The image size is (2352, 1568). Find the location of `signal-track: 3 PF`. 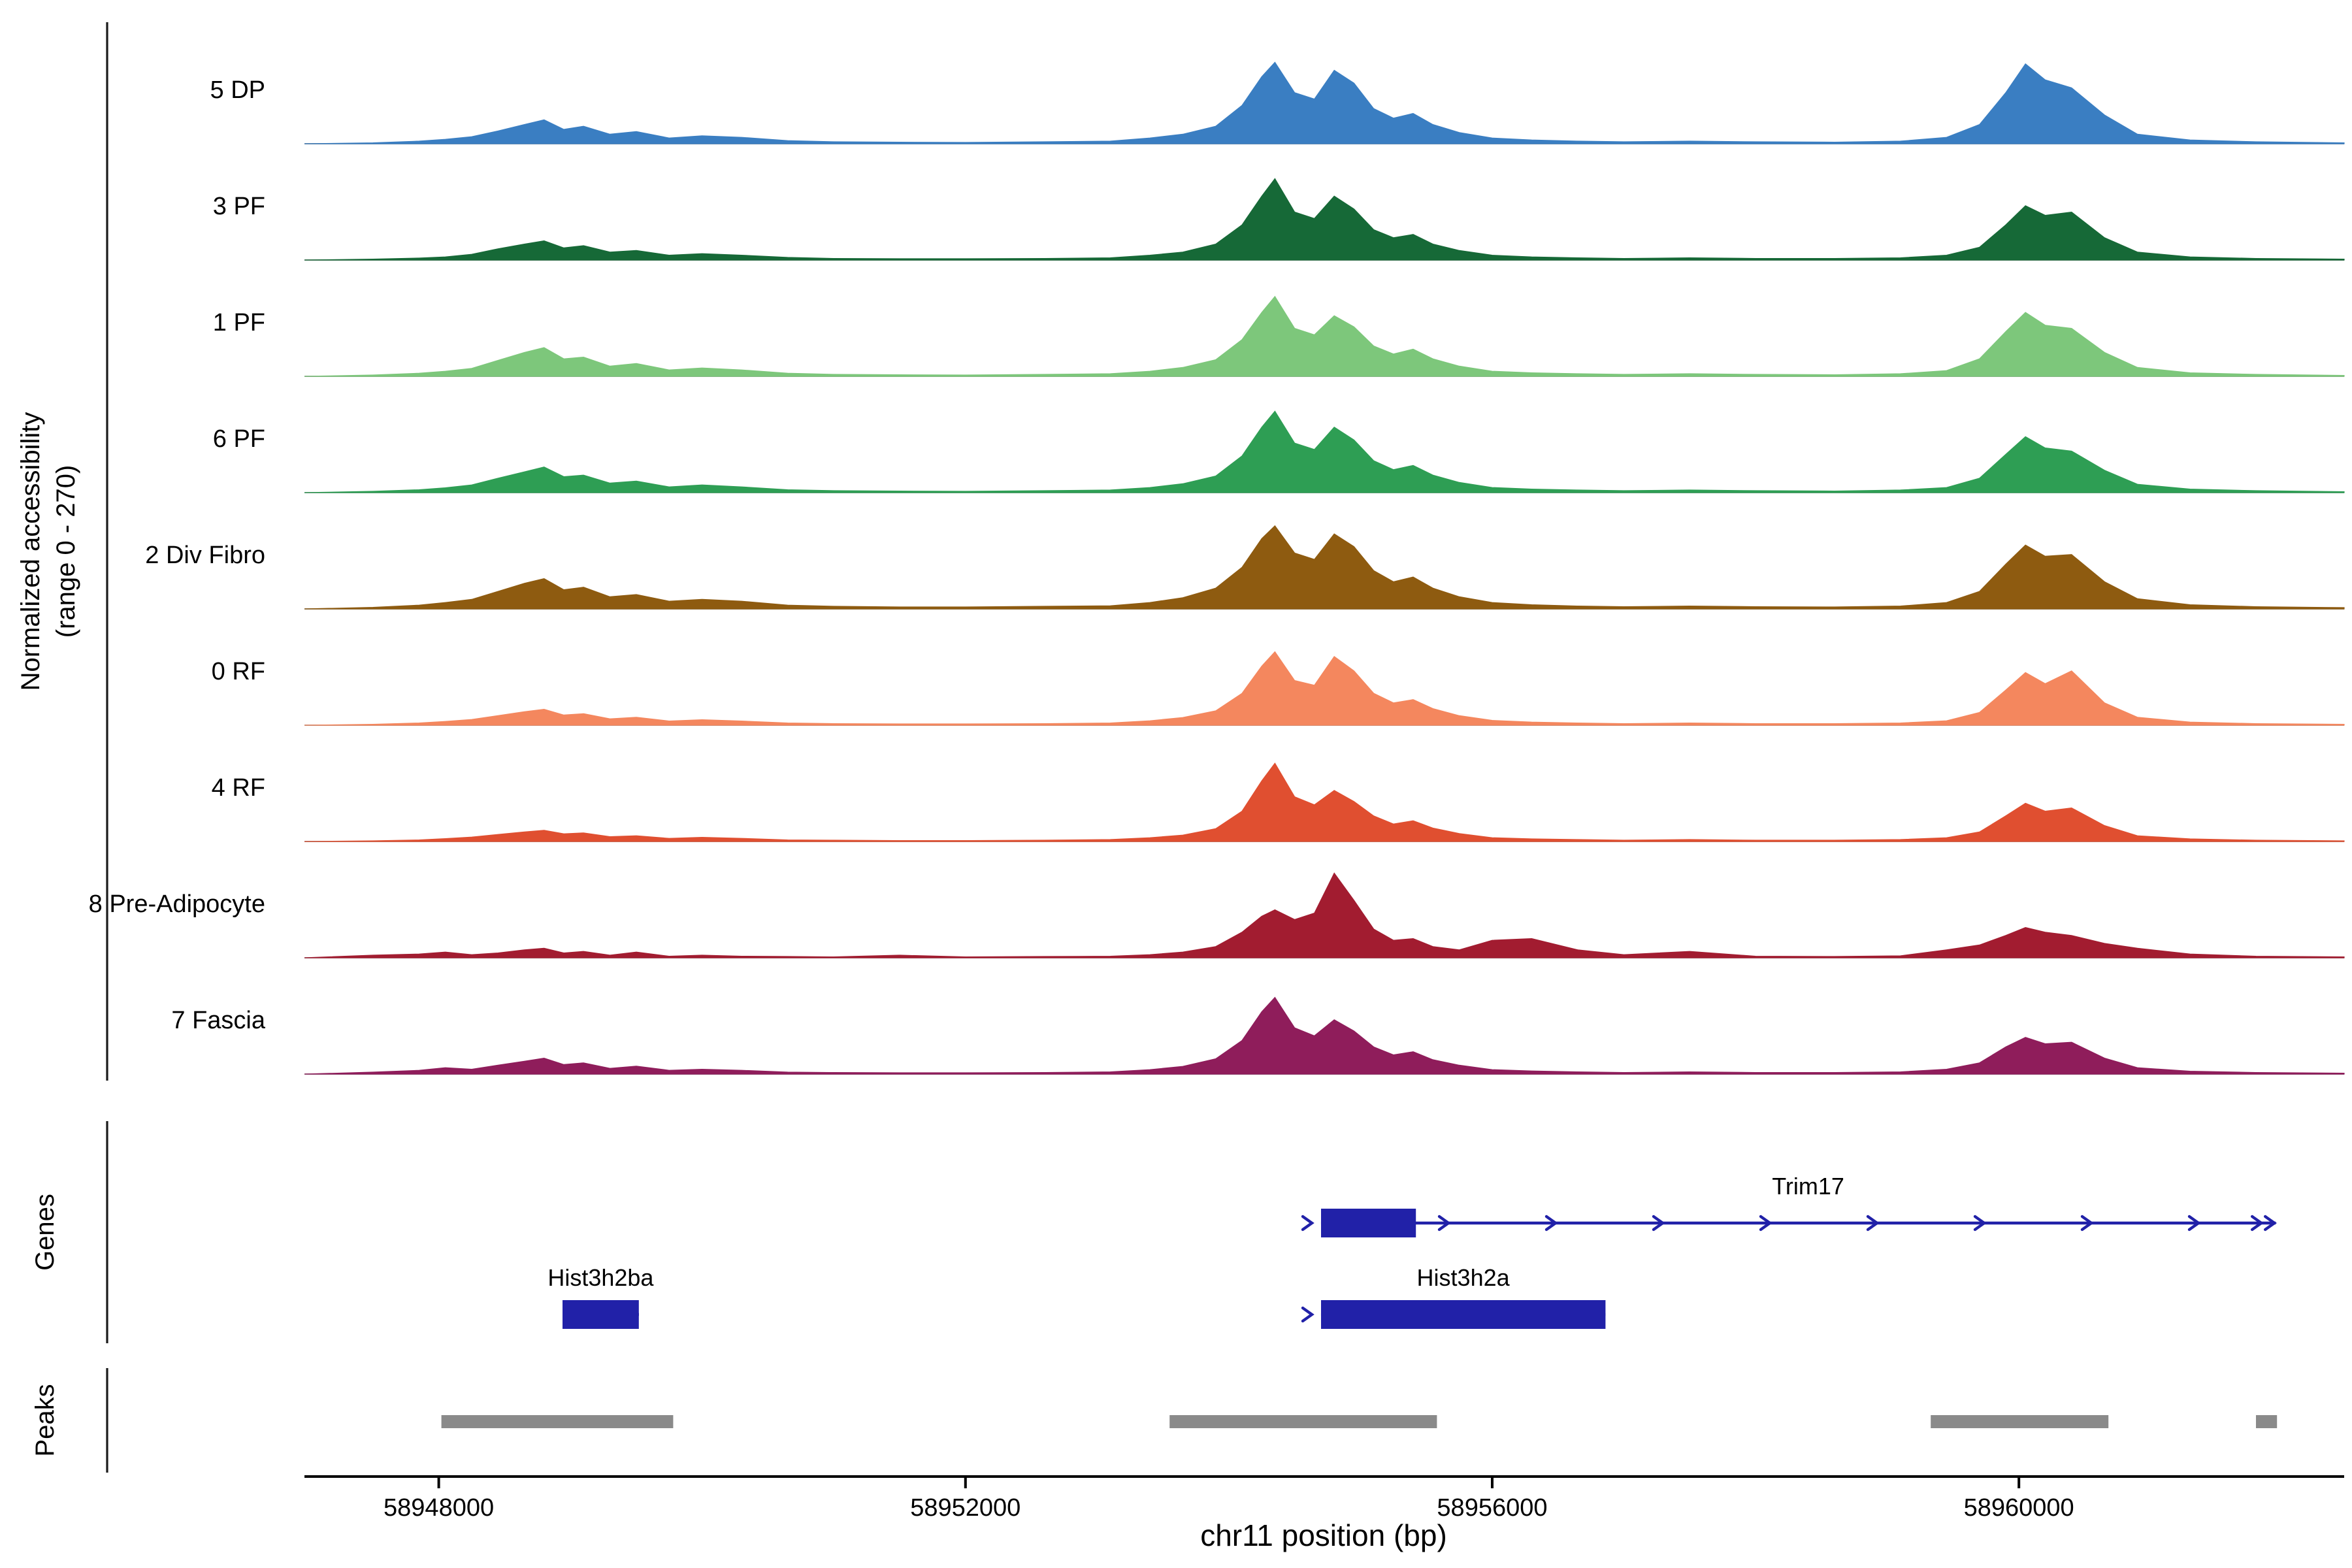

signal-track: 3 PF is located at coordinates (1279, 219).